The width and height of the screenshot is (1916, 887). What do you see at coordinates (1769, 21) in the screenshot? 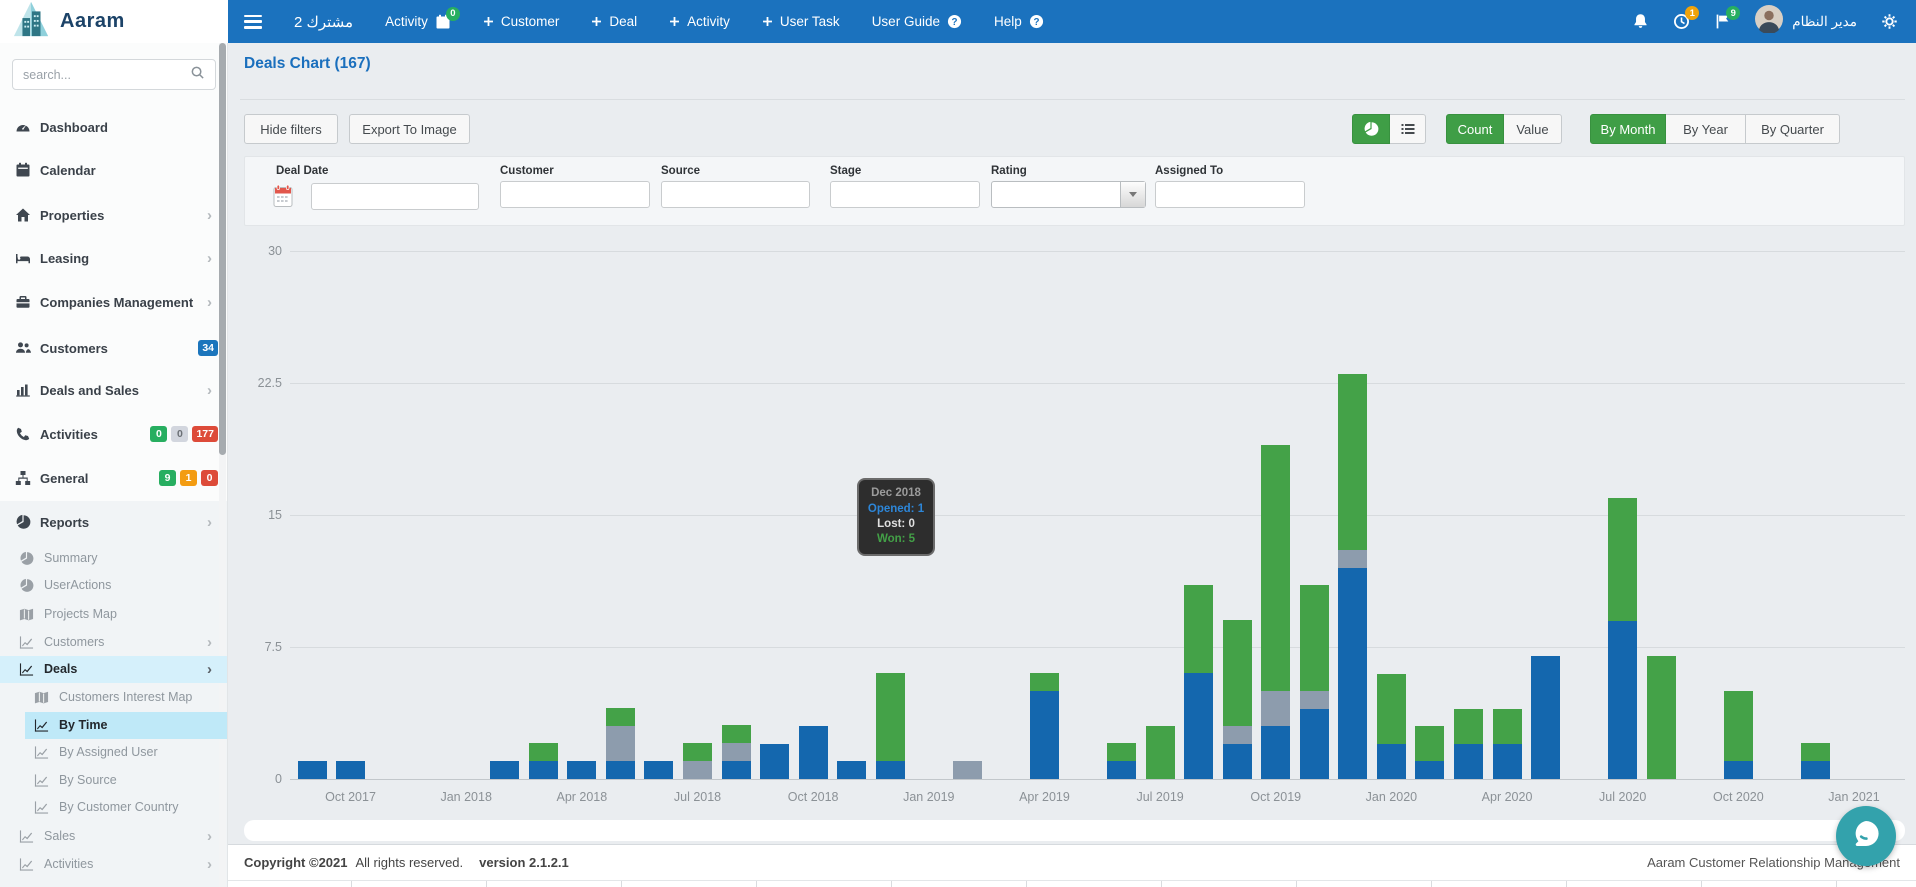
I see `avatar` at bounding box center [1769, 21].